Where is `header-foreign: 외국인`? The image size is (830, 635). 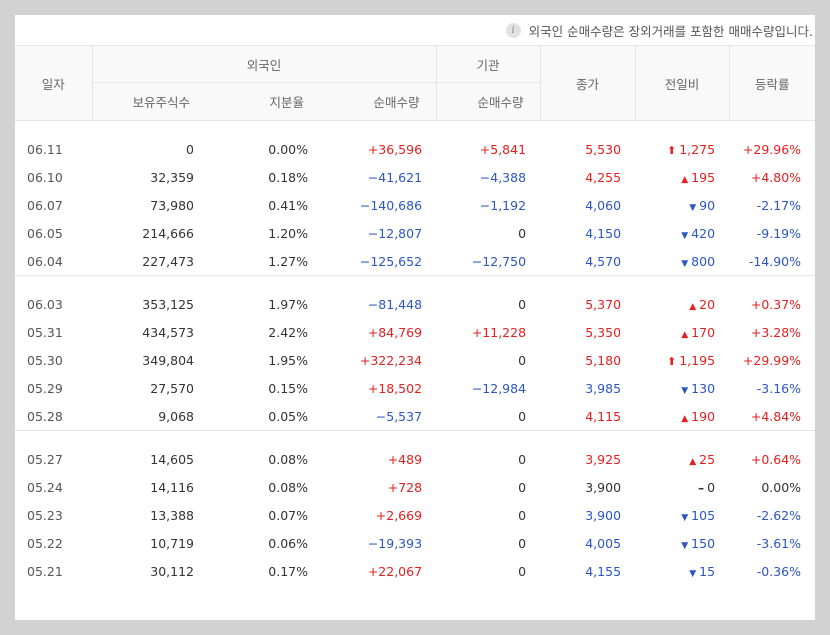 header-foreign: 외국인 is located at coordinates (264, 64).